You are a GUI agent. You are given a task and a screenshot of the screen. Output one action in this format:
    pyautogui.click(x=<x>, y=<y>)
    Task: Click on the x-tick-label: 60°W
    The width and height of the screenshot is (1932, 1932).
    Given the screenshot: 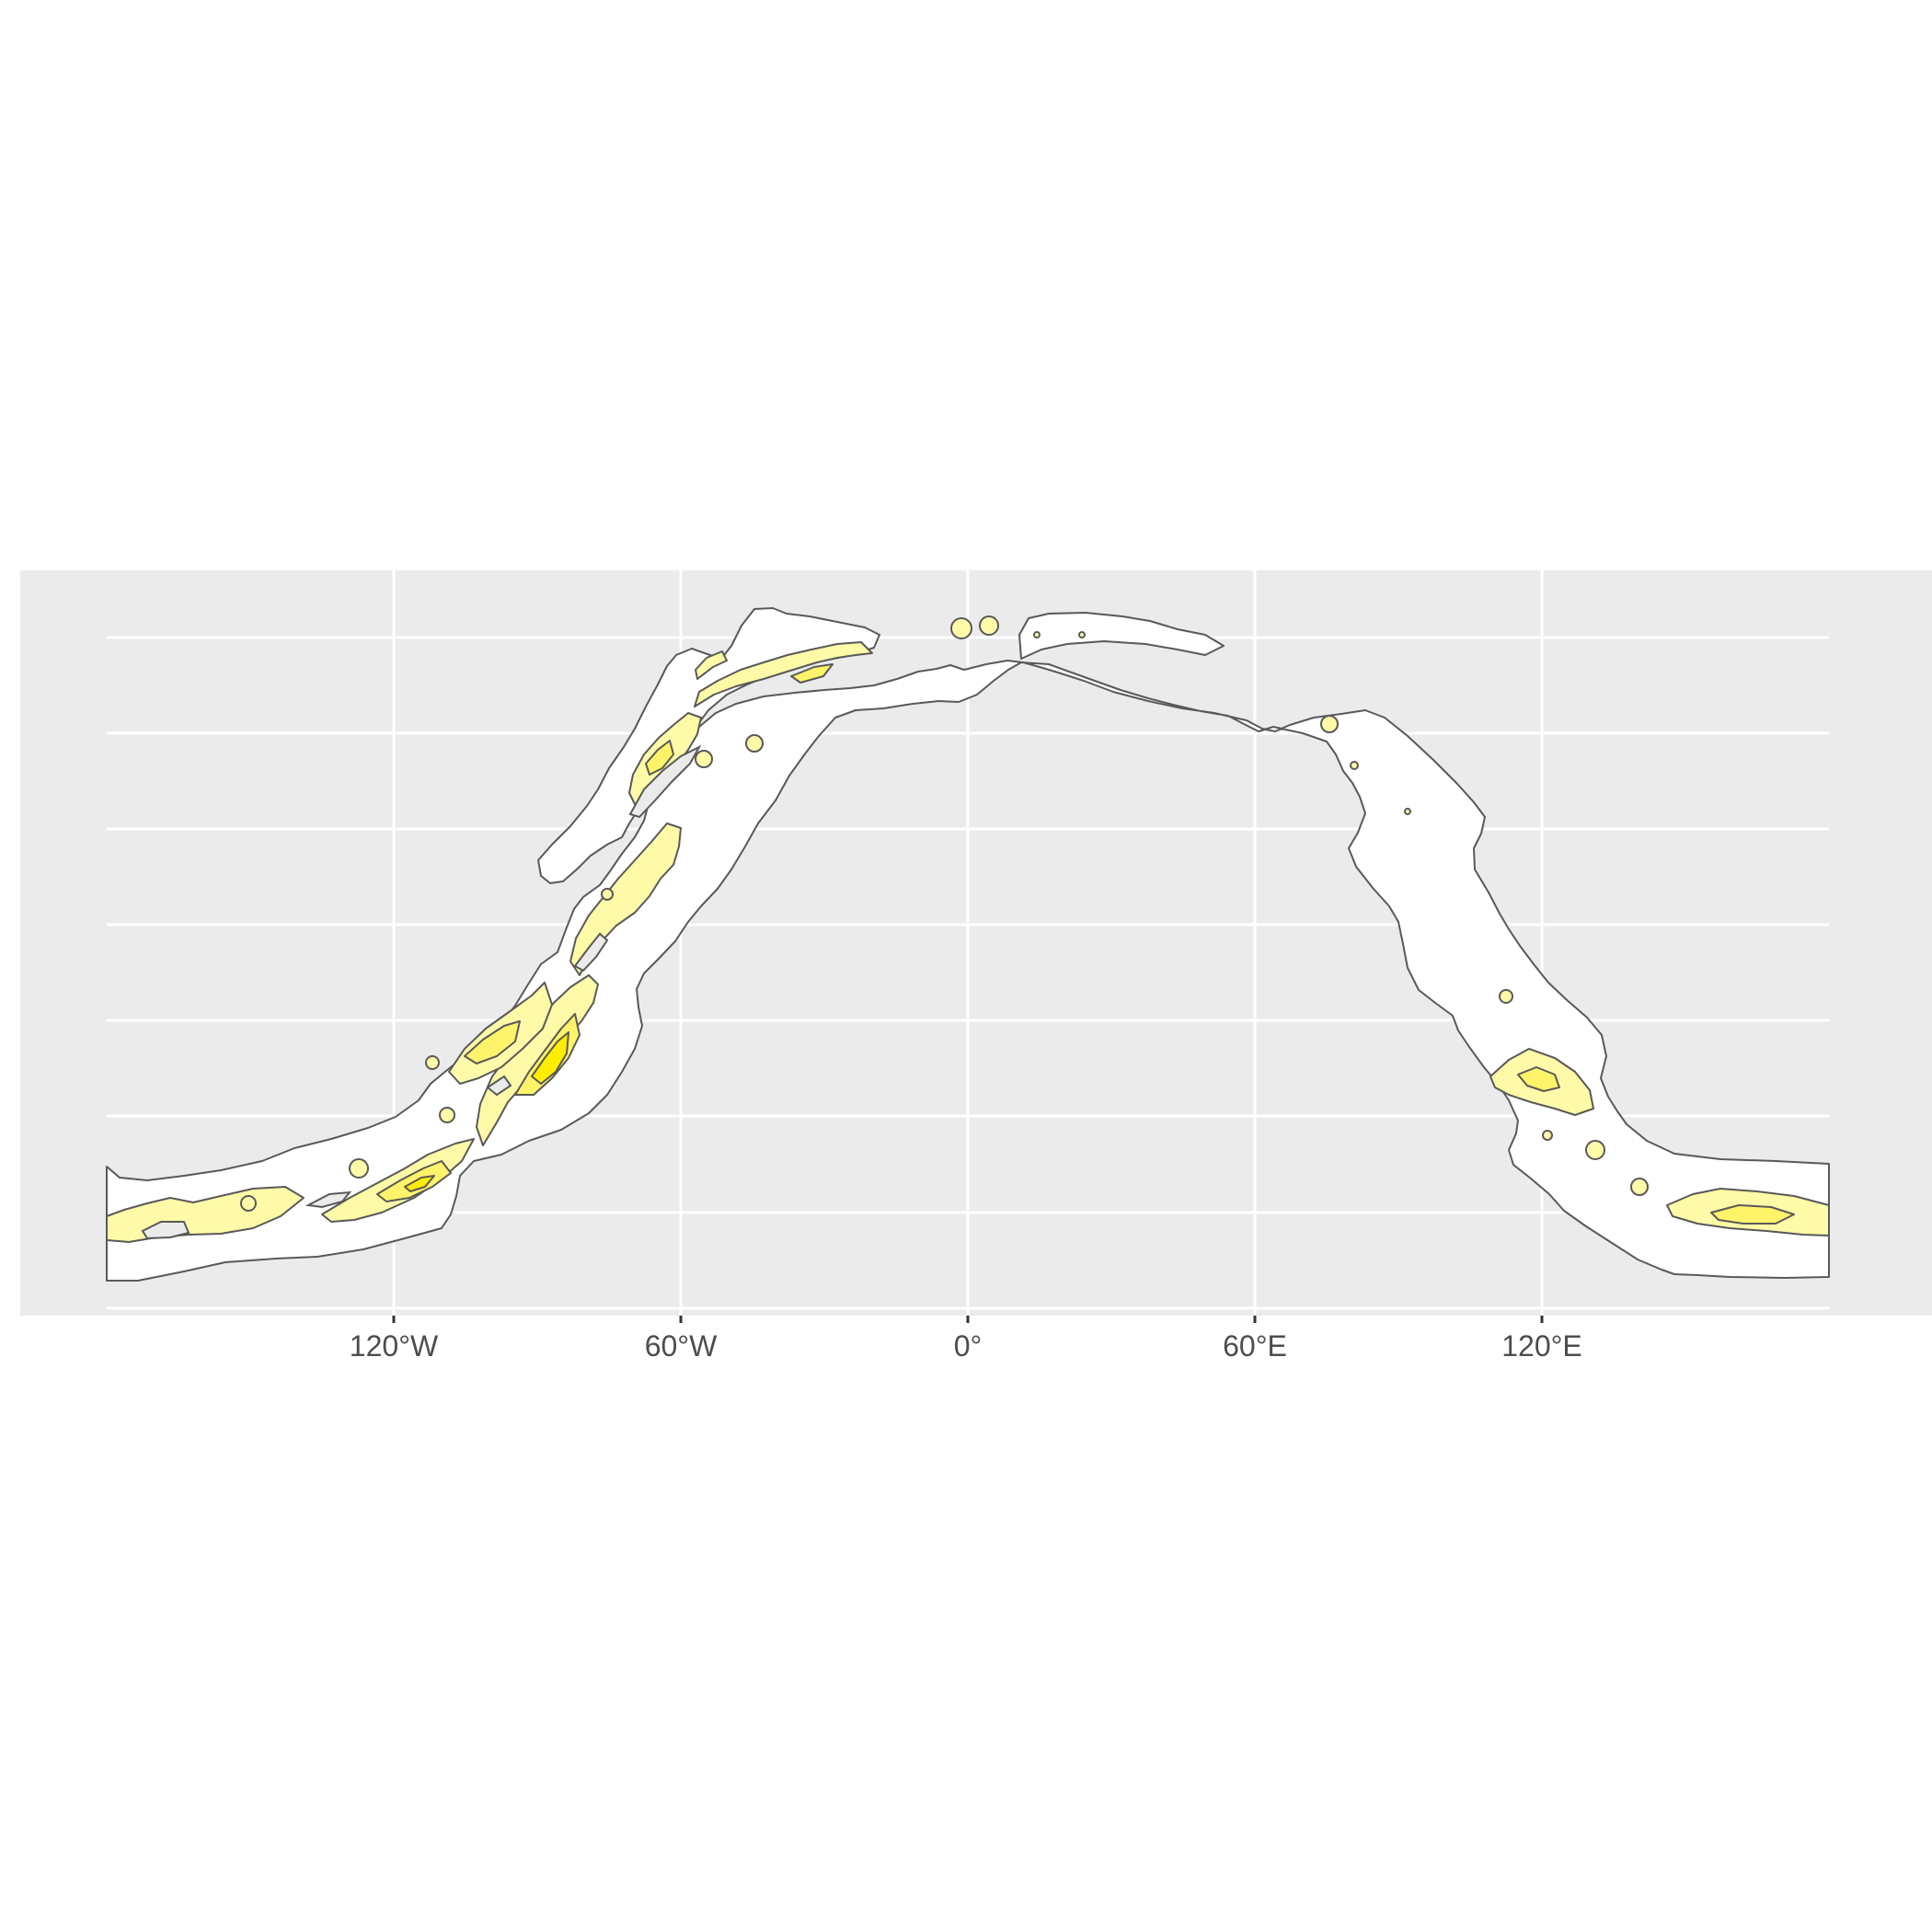 What is the action you would take?
    pyautogui.click(x=681, y=1346)
    